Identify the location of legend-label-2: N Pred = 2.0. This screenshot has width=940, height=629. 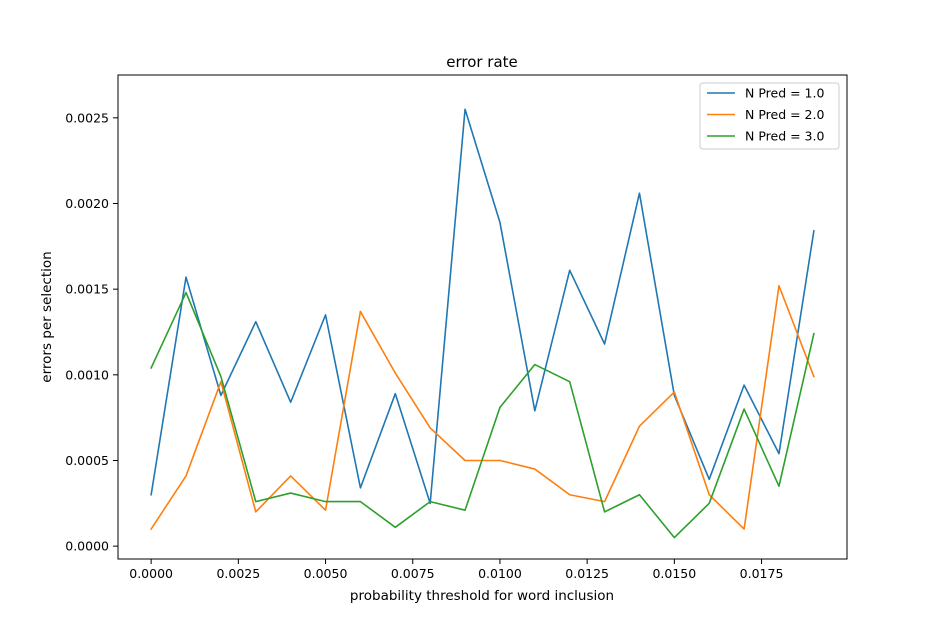
(784, 114).